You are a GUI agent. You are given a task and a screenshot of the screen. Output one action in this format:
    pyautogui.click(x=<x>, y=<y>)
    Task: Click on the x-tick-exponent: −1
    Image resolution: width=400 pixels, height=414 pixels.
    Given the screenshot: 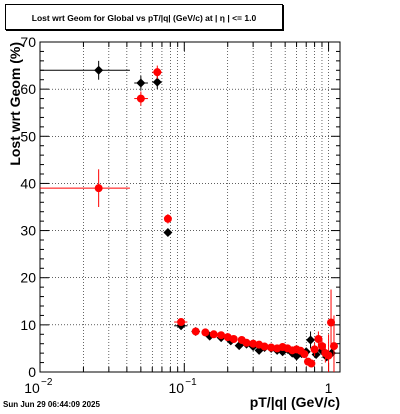 What is the action you would take?
    pyautogui.click(x=191, y=382)
    